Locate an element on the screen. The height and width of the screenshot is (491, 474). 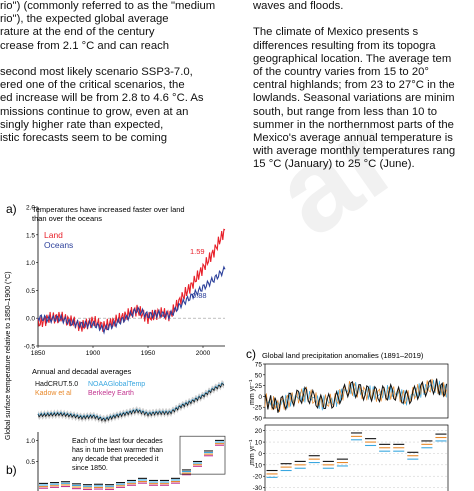
text-left-line-3: crease from 2.1 °C and can reach is located at coordinates (85, 45).